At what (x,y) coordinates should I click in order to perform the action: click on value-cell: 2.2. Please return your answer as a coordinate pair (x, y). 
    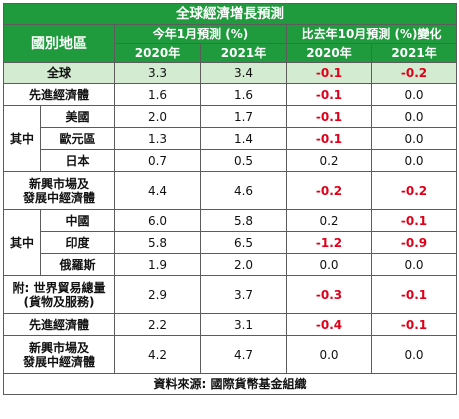
    Looking at the image, I should click on (157, 324).